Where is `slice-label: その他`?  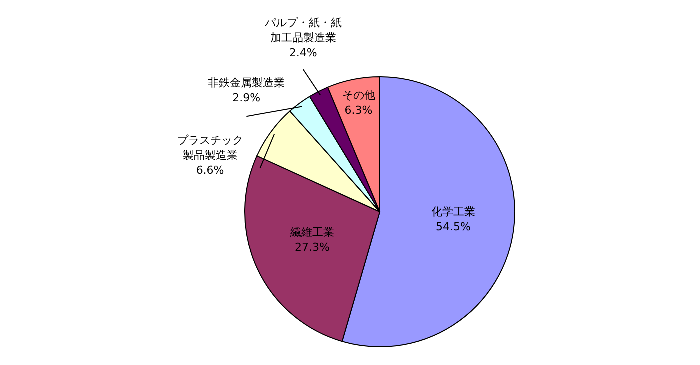 slice-label: その他 is located at coordinates (359, 95).